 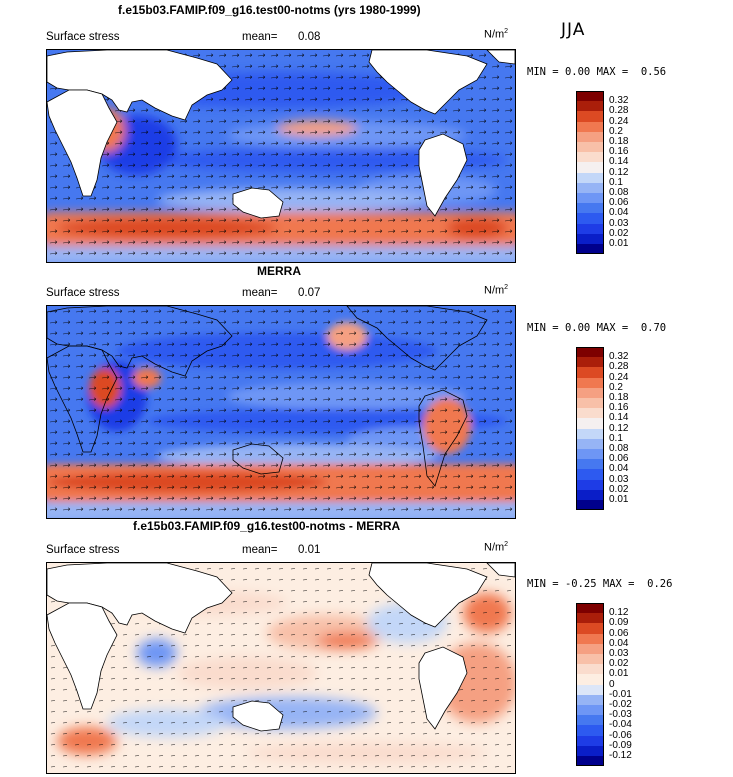 What do you see at coordinates (309, 293) in the screenshot?
I see `mean-value: 0.07` at bounding box center [309, 293].